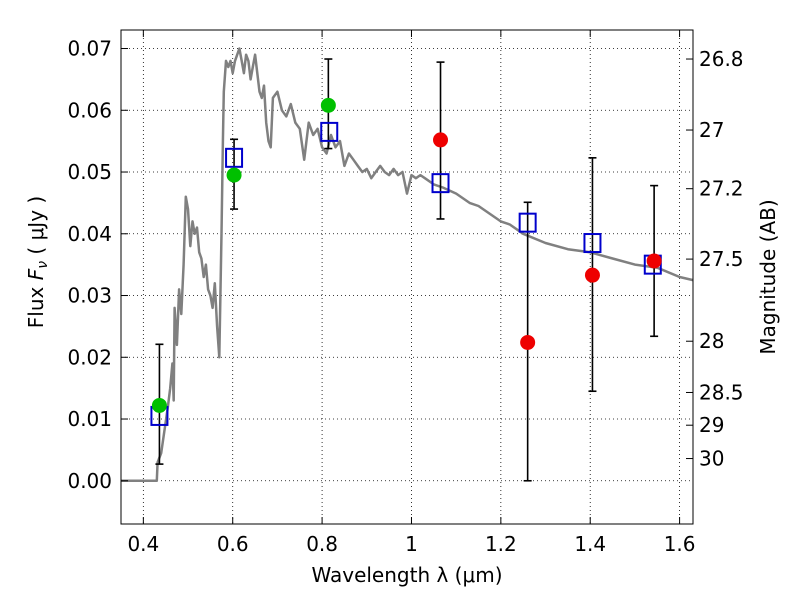  What do you see at coordinates (721, 59) in the screenshot?
I see `y2-tick-label: 26.8` at bounding box center [721, 59].